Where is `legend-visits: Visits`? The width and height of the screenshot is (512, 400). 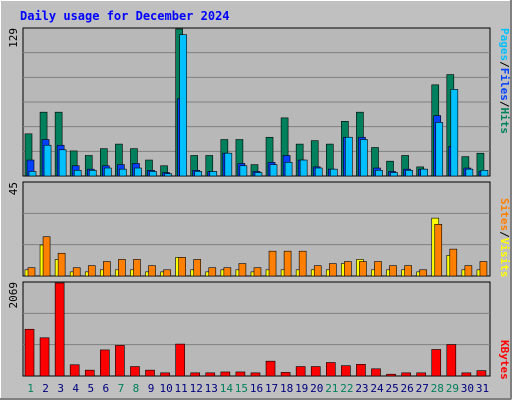
legend-visits: Visits is located at coordinates (504, 258).